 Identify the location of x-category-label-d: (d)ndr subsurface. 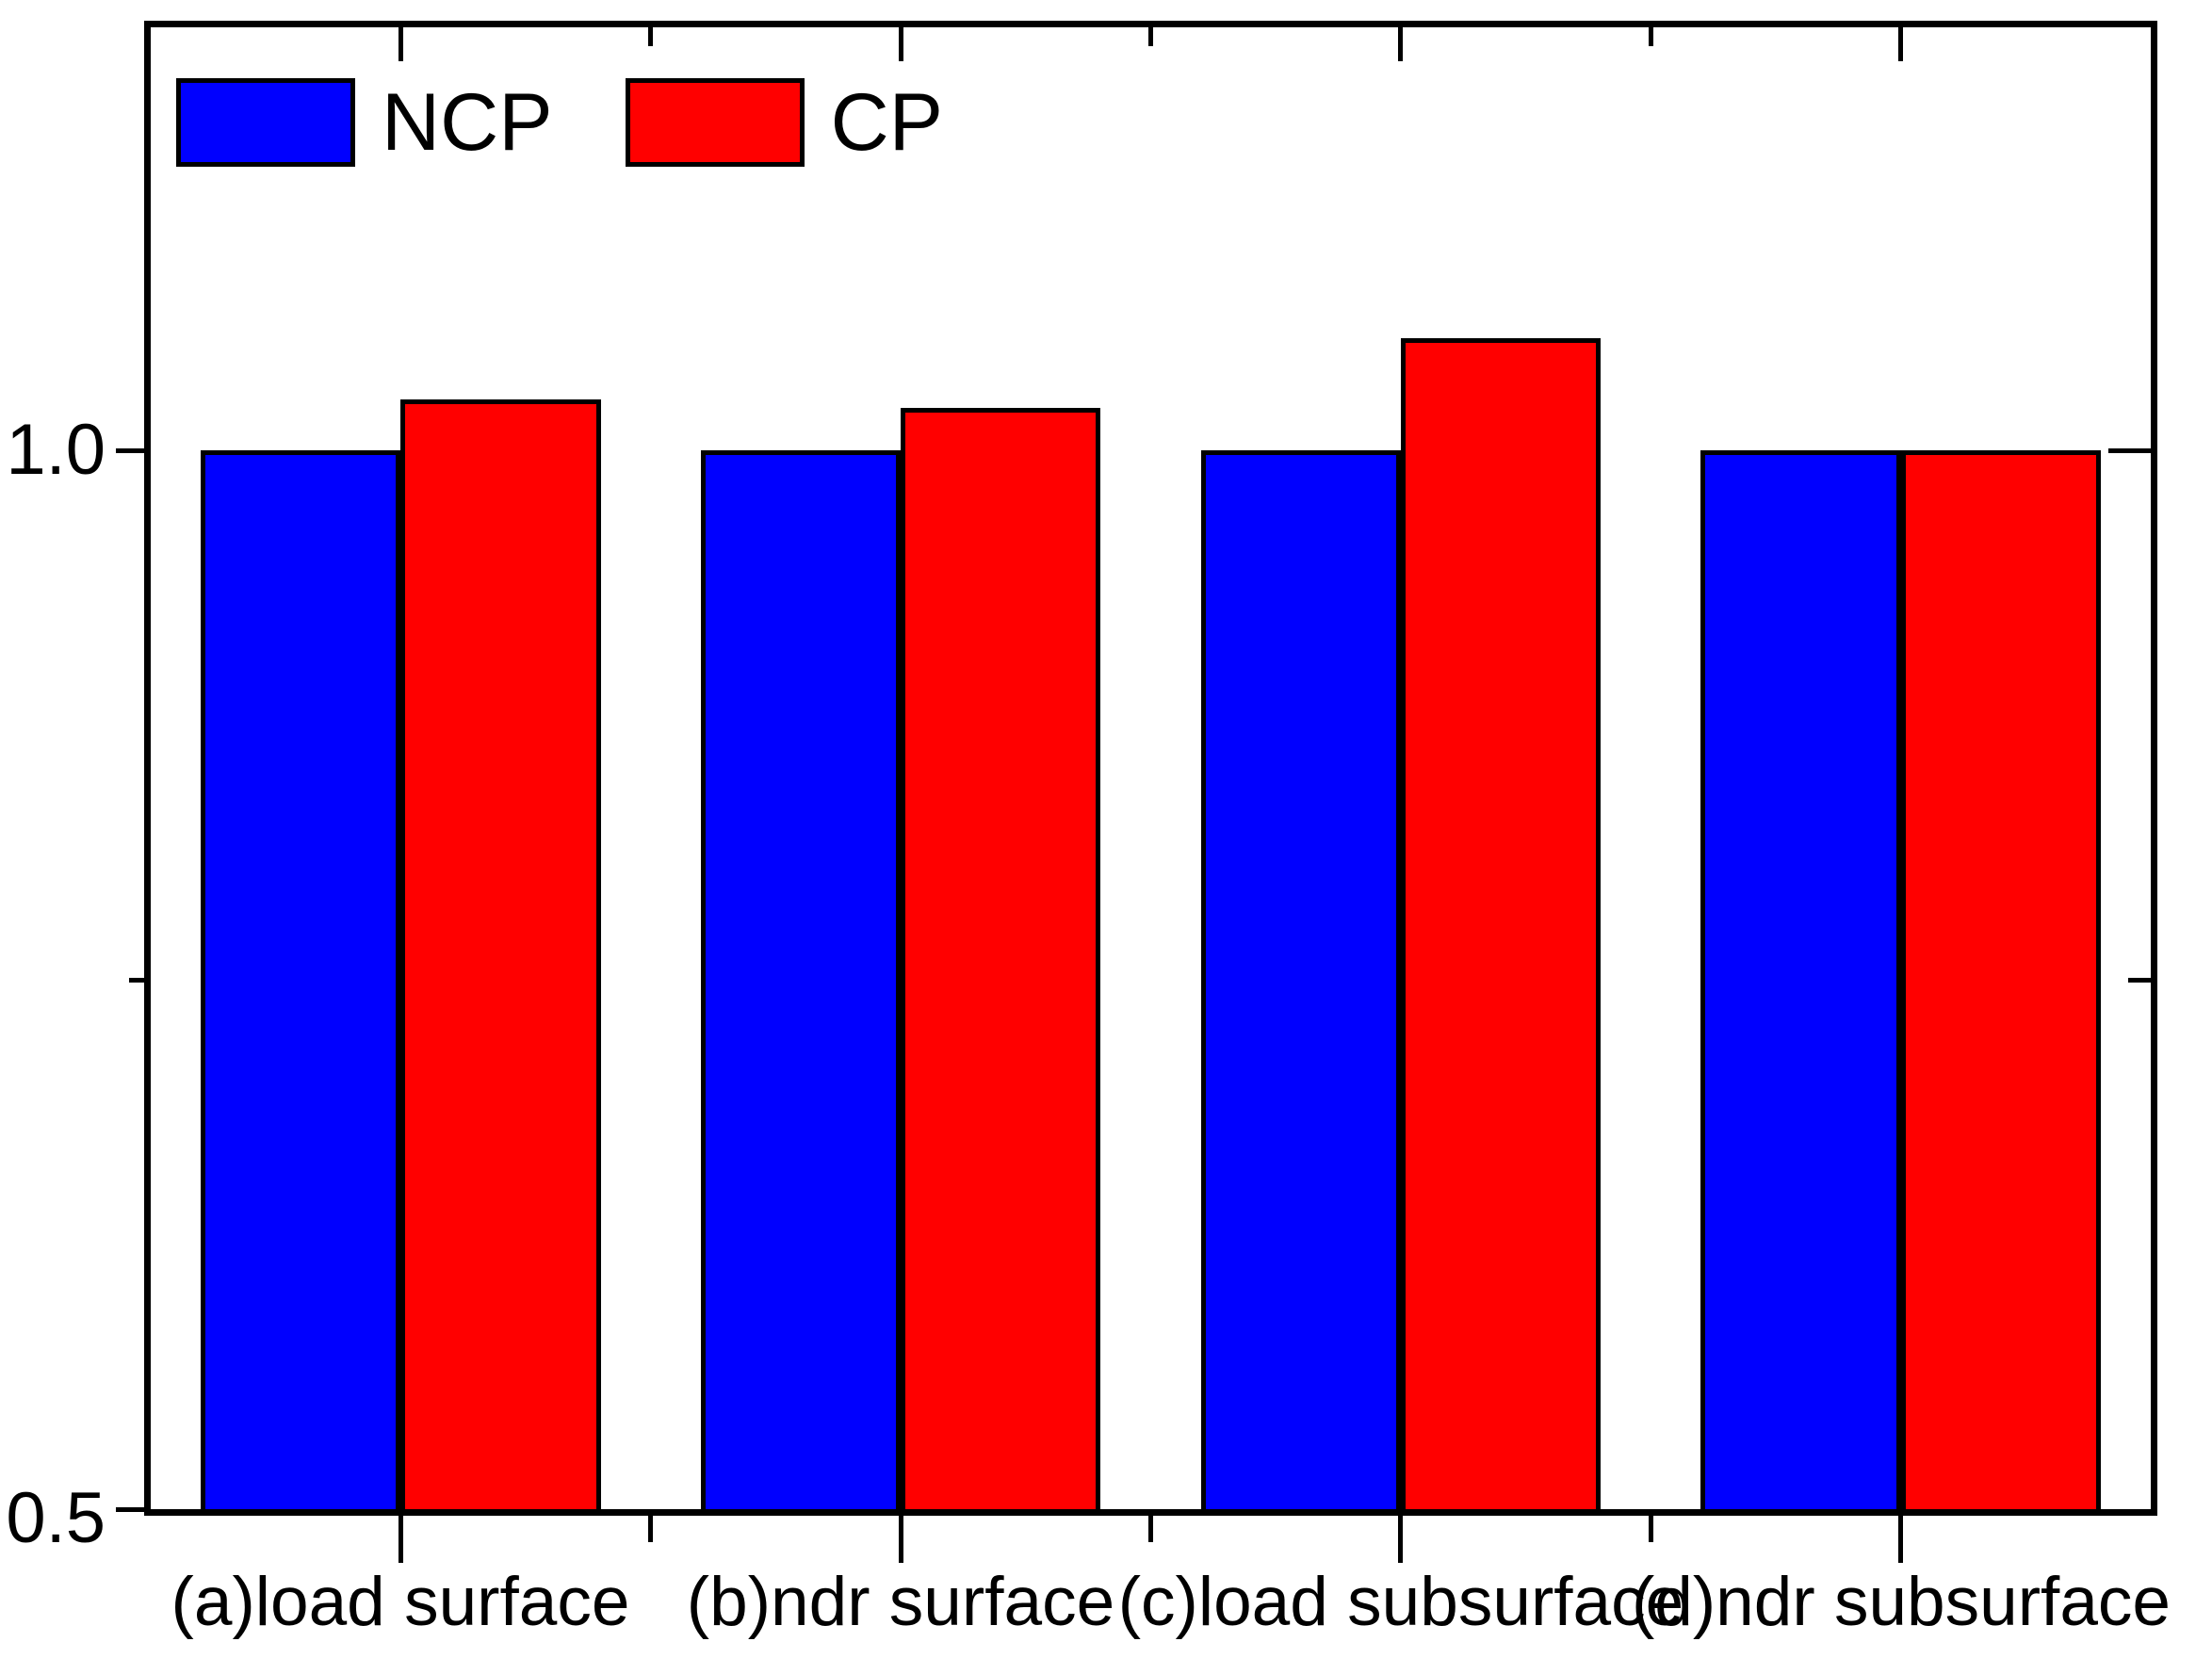
(1901, 1602).